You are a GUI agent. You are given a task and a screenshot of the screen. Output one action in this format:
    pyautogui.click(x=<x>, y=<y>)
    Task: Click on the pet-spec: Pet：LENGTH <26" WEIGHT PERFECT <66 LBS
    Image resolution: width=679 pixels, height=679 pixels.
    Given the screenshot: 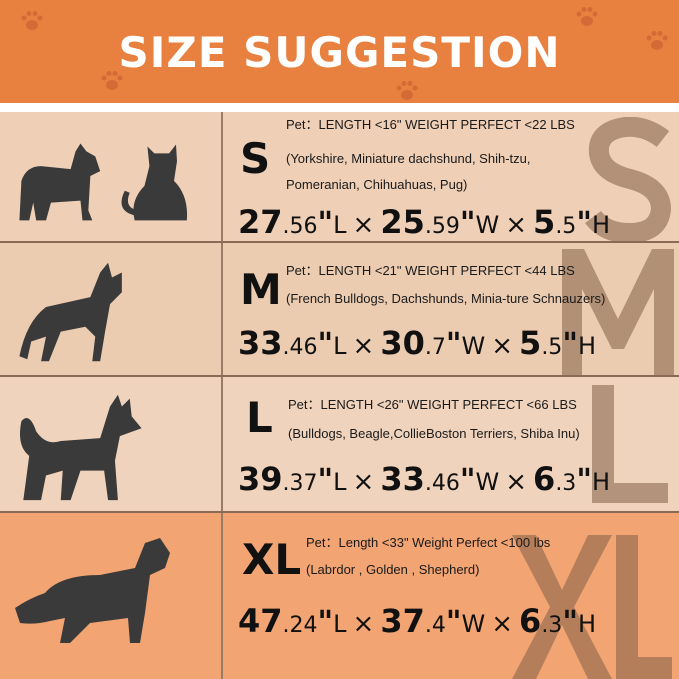 What is the action you would take?
    pyautogui.click(x=432, y=404)
    